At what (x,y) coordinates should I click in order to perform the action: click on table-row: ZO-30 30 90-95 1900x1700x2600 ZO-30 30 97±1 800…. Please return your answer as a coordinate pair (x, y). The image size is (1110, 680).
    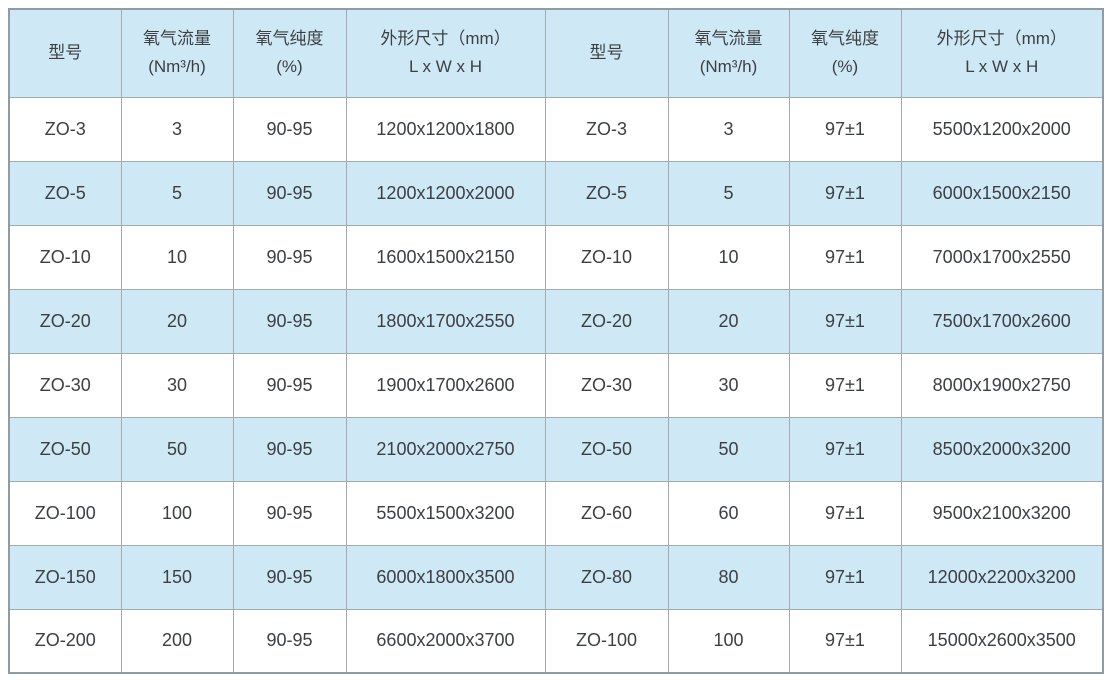
    Looking at the image, I should click on (556, 385).